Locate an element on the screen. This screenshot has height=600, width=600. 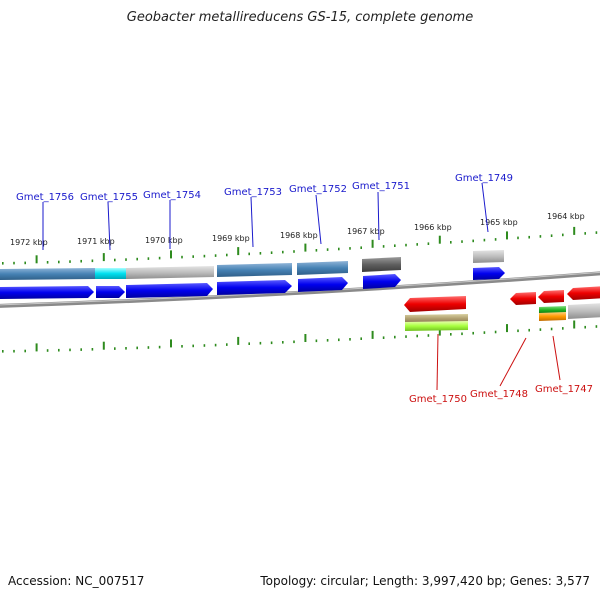
scale-label-1965: 1965 kbp is located at coordinates (499, 222).